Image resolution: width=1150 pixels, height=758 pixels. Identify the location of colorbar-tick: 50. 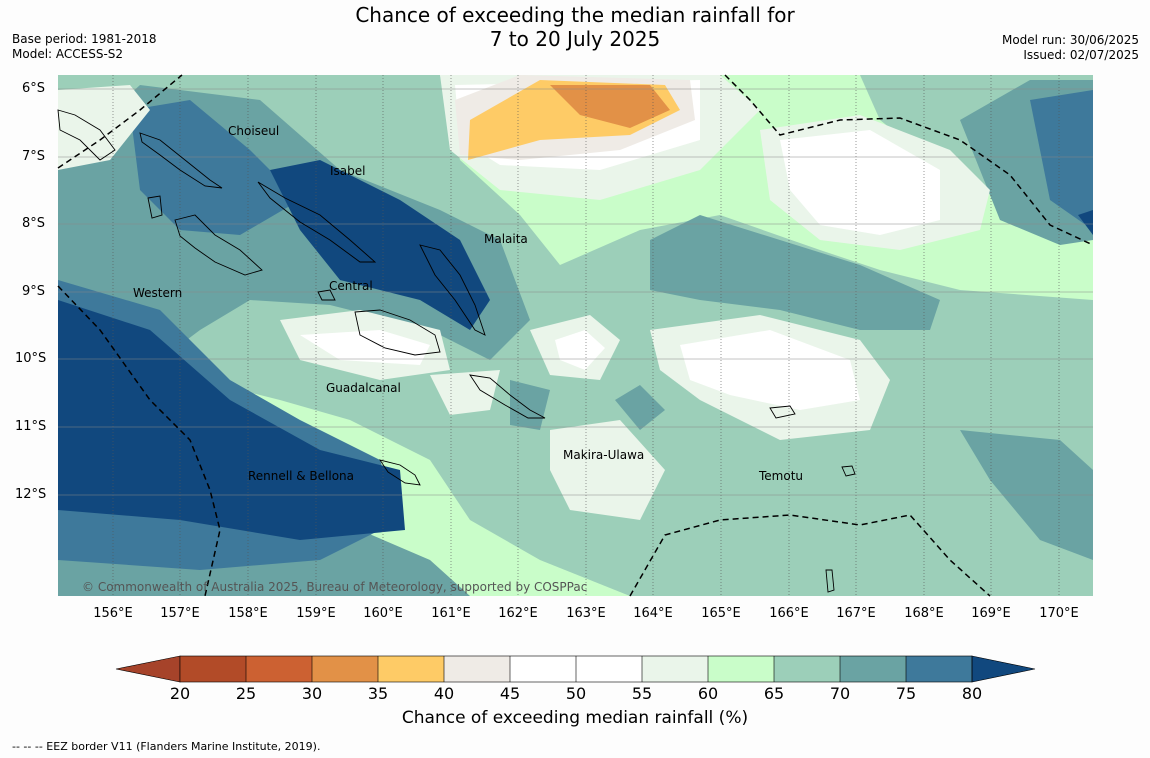
(576, 693).